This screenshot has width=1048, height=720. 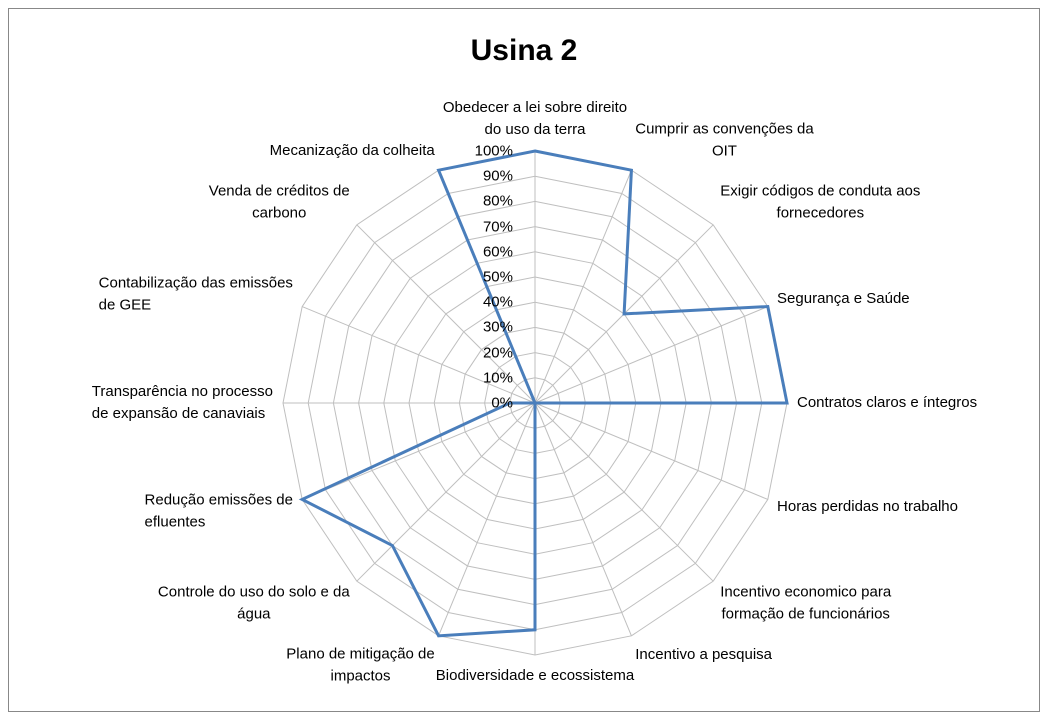 I want to click on y-tick-label: 40%, so click(x=497, y=302).